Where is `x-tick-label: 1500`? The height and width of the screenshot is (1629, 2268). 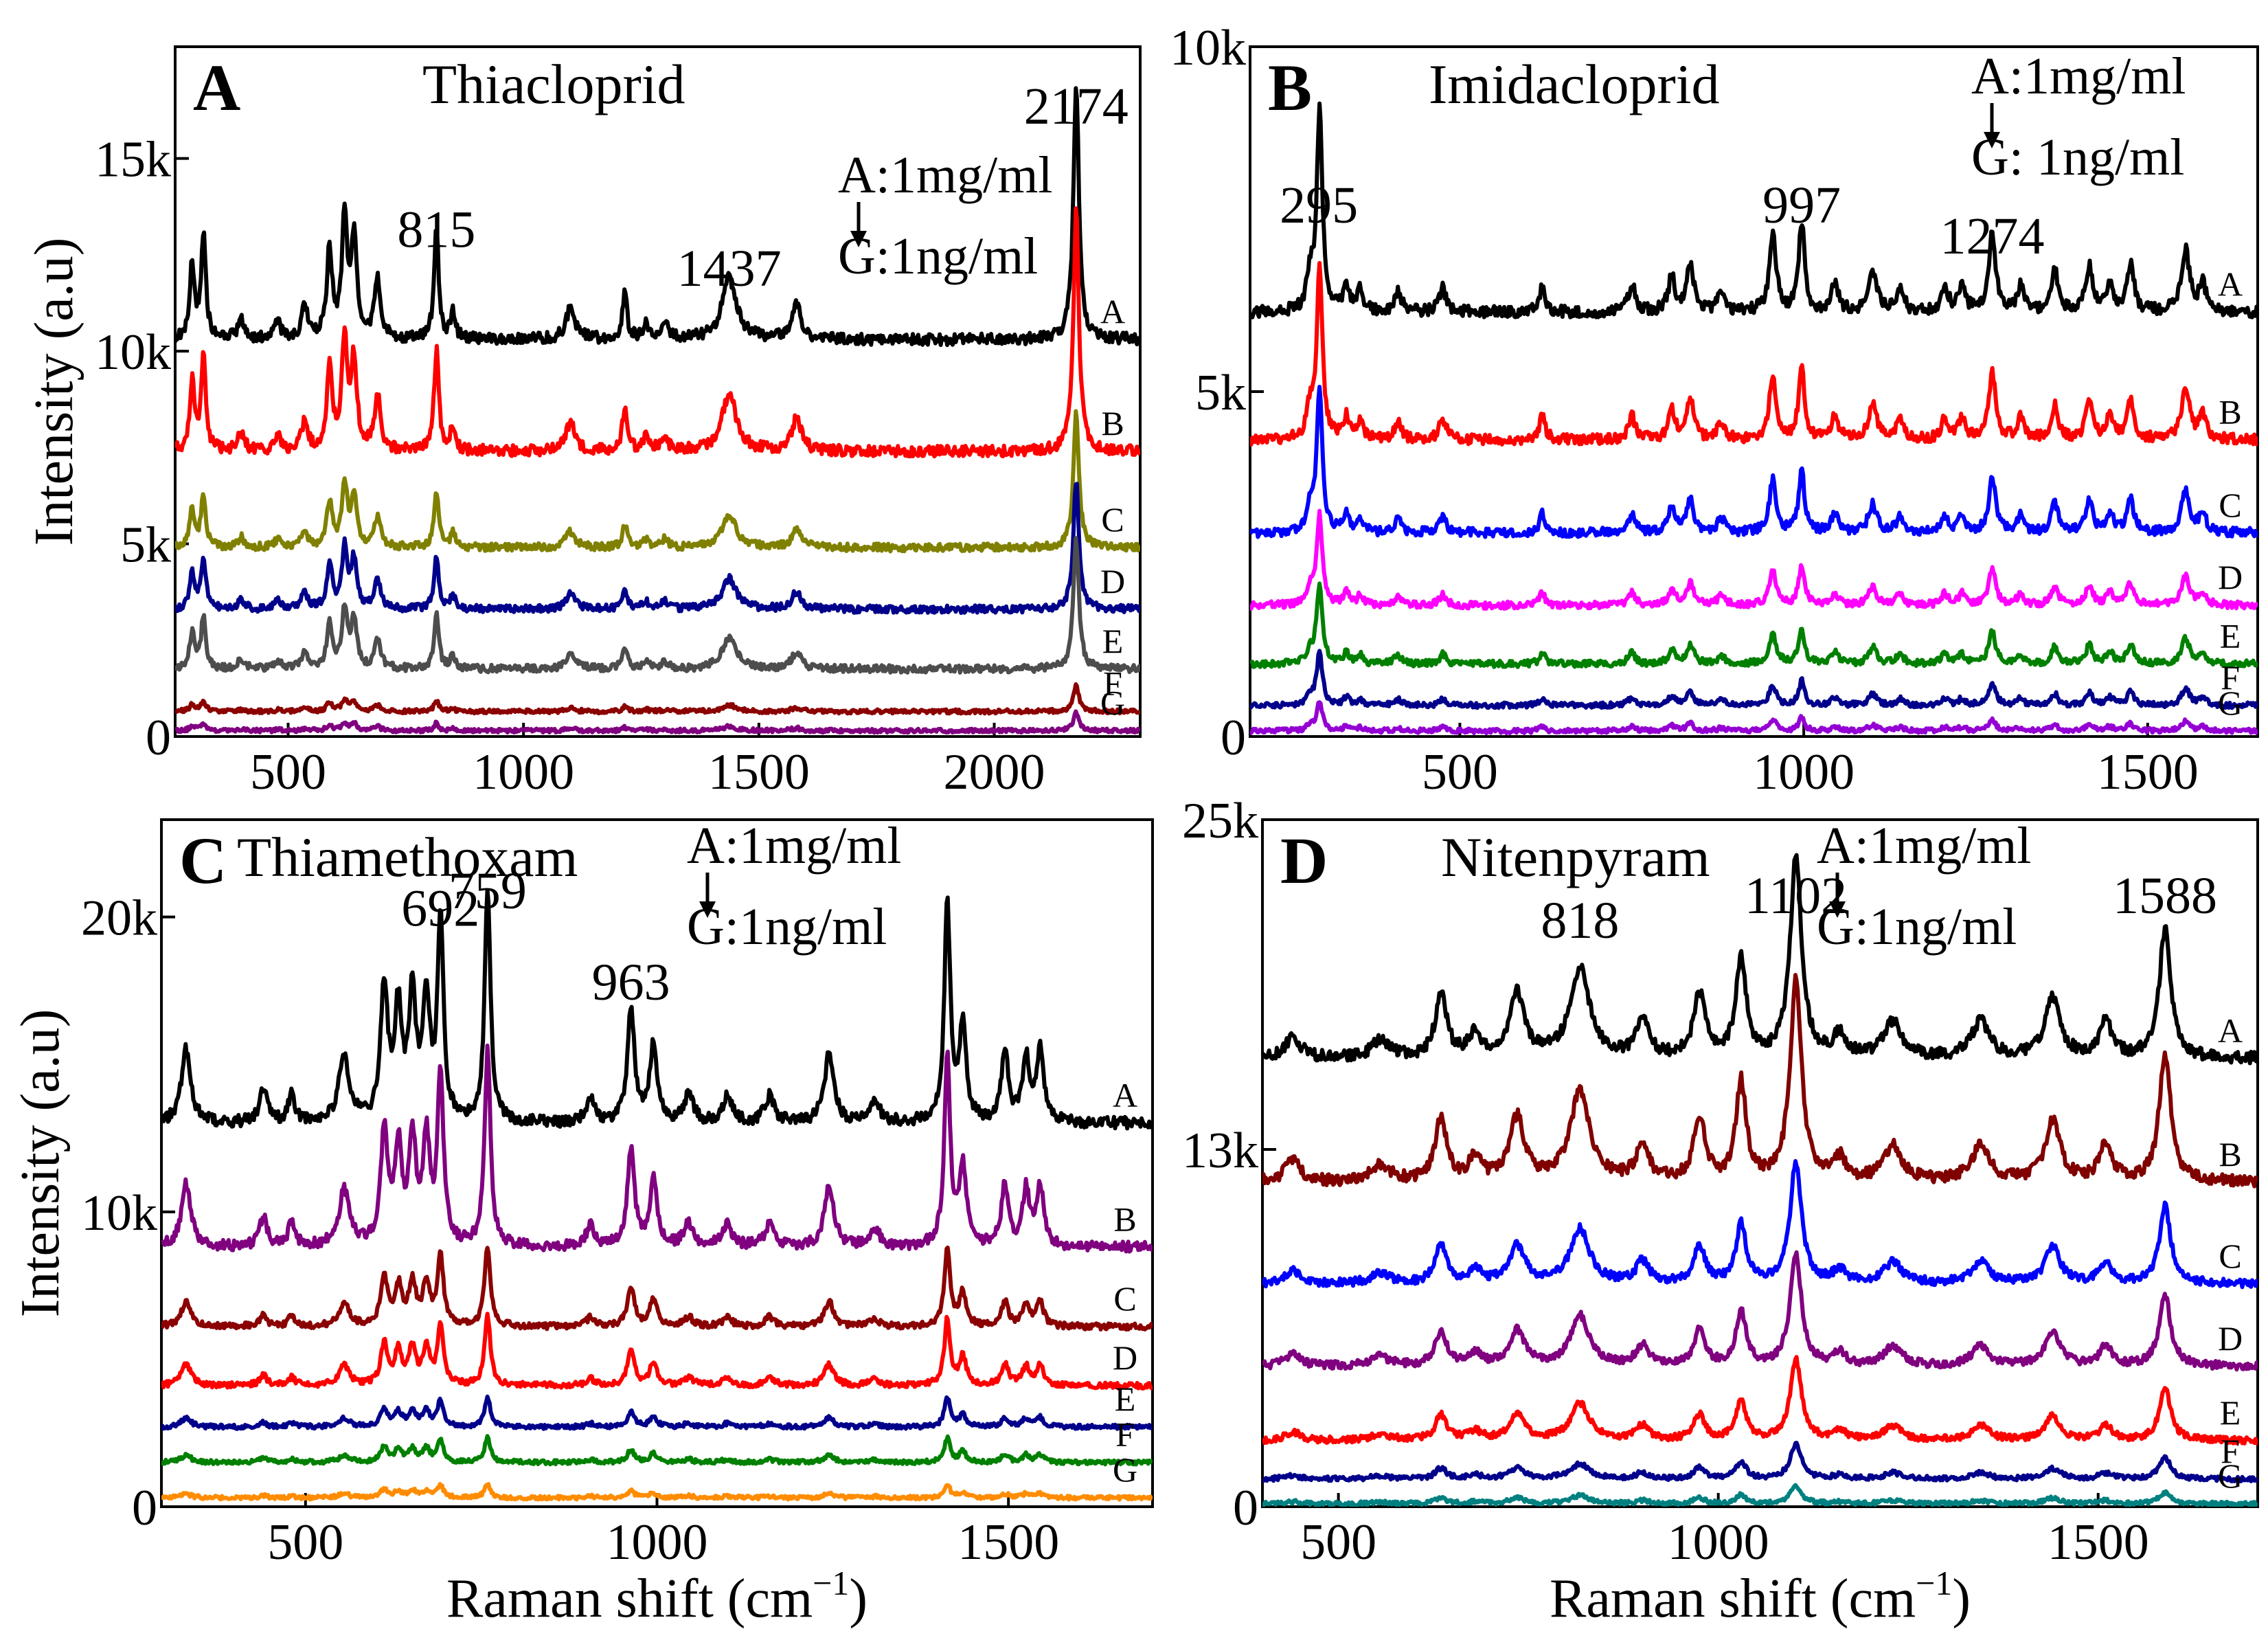 x-tick-label: 1500 is located at coordinates (1008, 1542).